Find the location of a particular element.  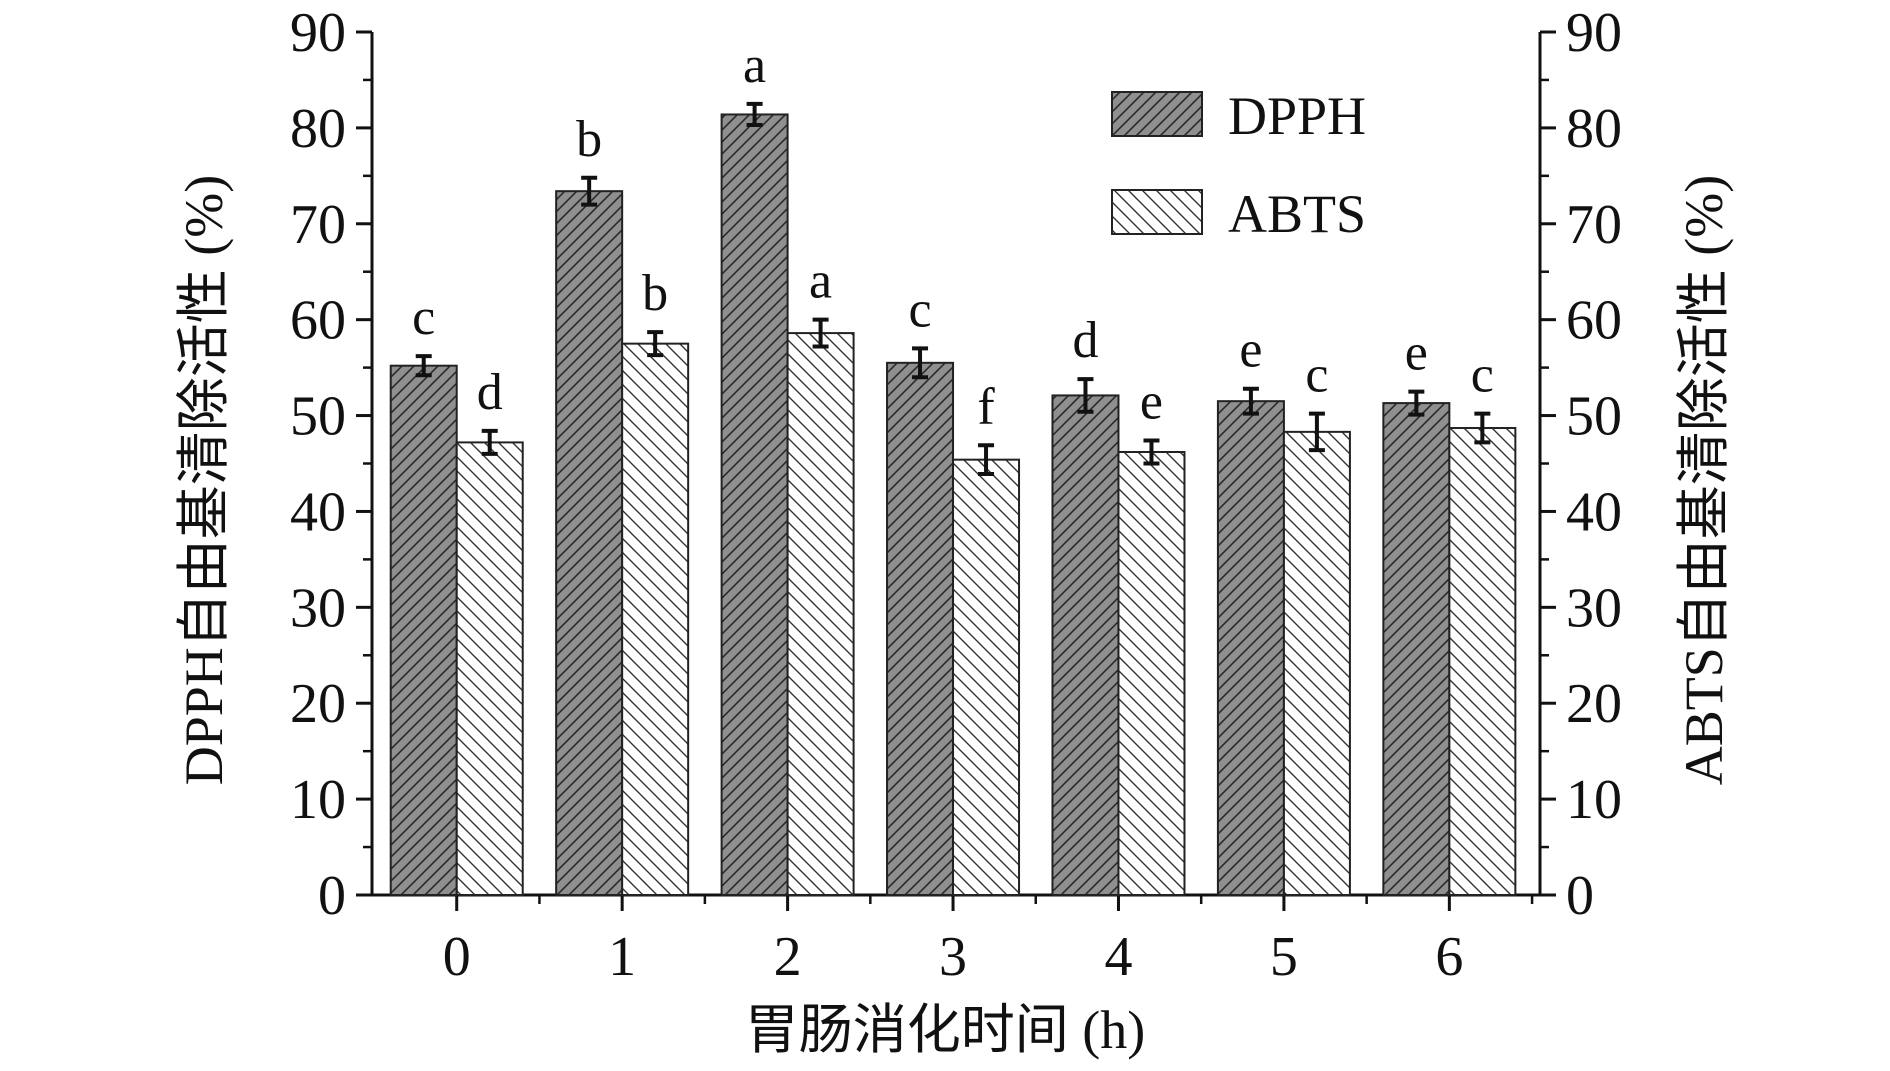

x-tick-label: 5 is located at coordinates (1284, 957).